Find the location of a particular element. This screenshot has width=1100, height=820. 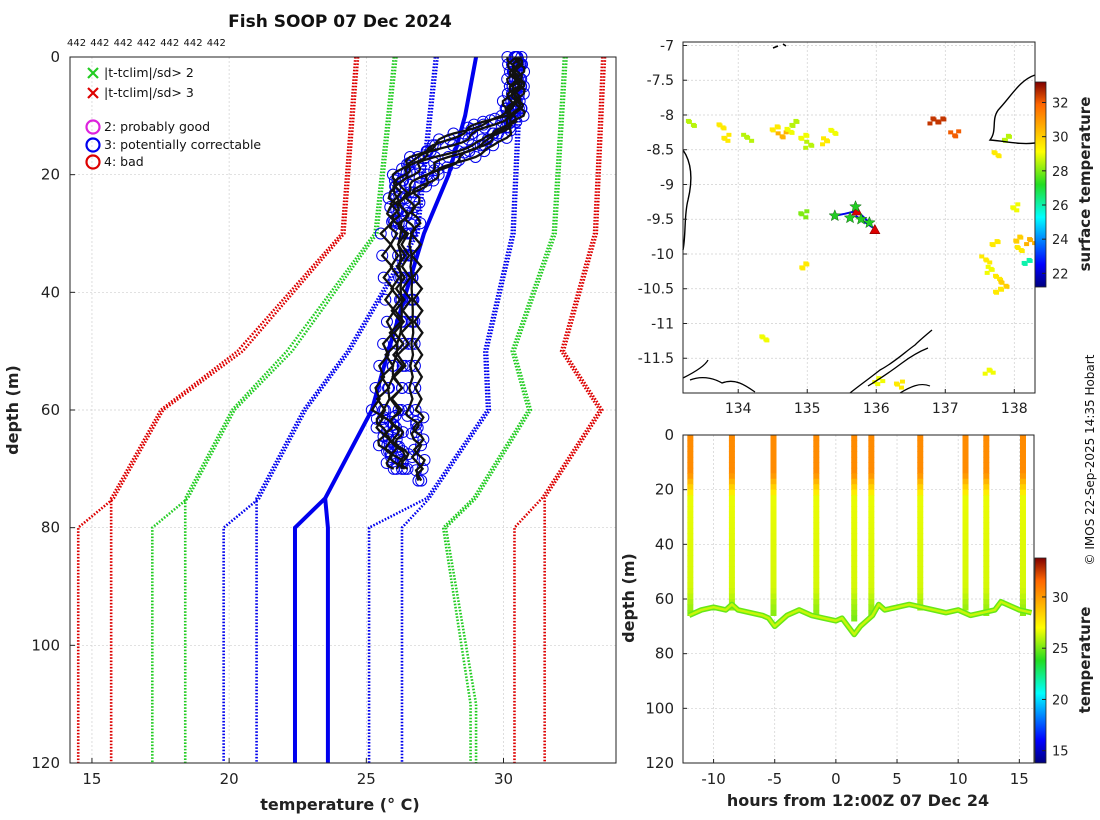

map-coastline is located at coordinates (859, 218).